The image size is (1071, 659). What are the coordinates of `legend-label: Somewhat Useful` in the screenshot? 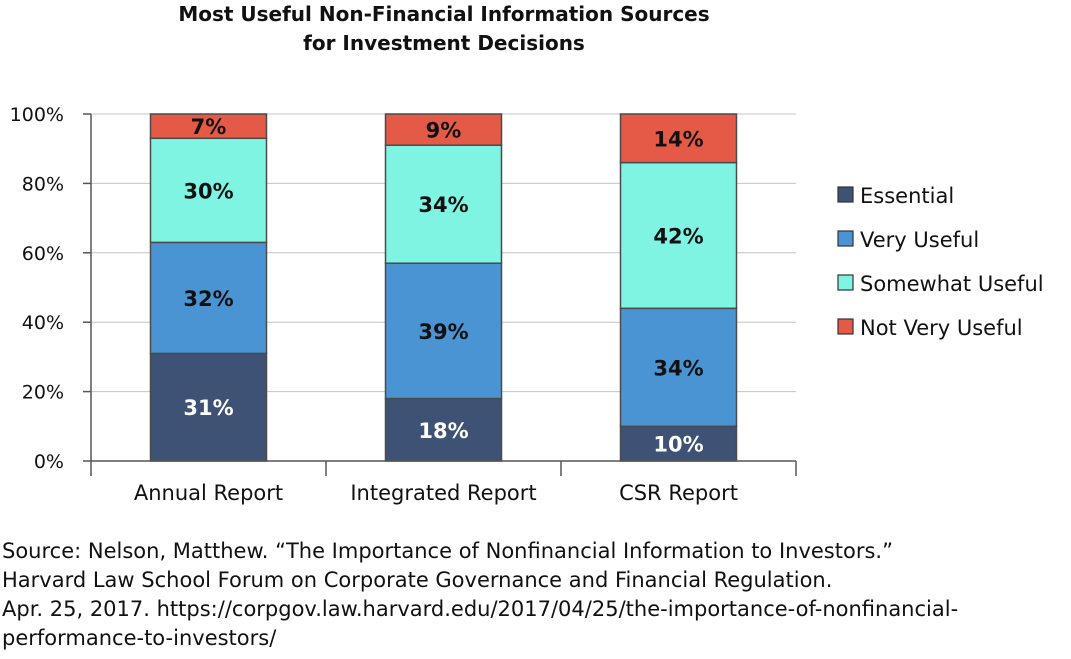 It's located at (952, 284).